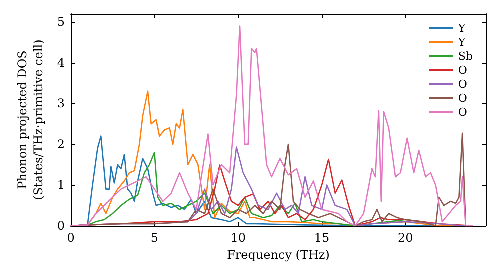  I want to click on y-tick-label: 5, so click(61, 22).